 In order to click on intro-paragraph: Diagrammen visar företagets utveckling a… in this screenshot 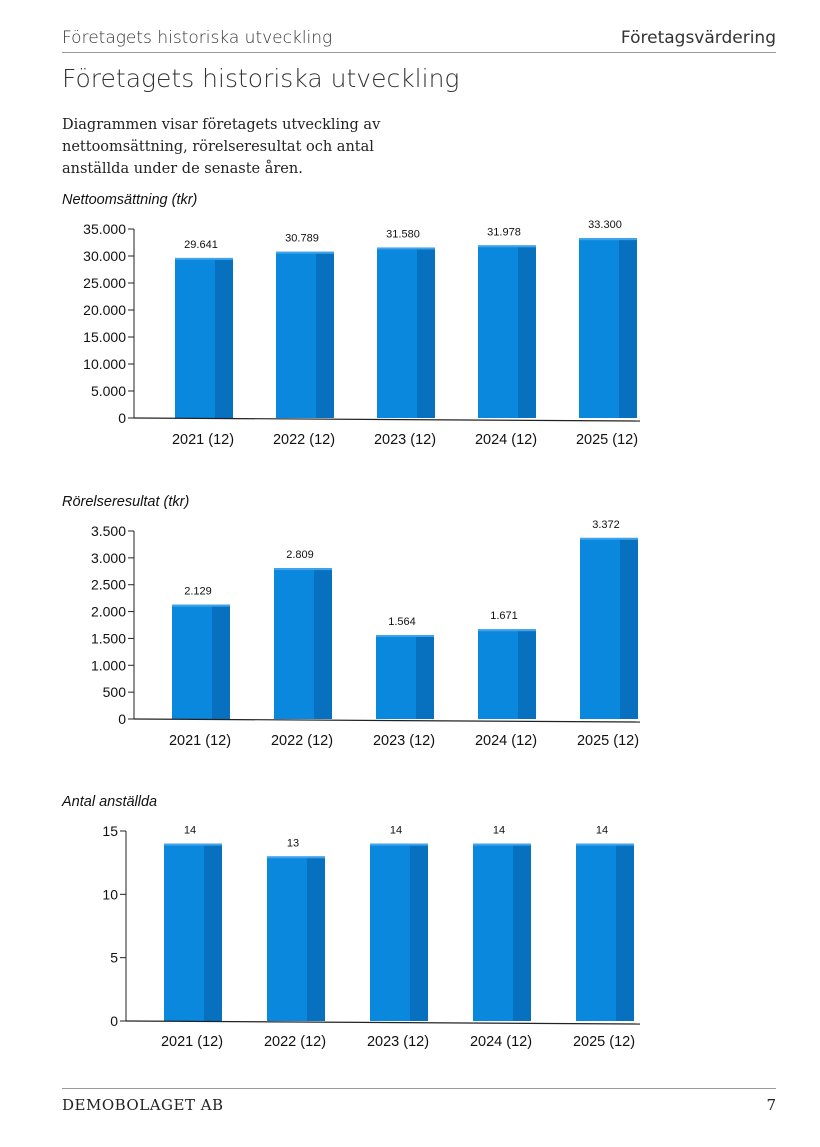, I will do `click(221, 147)`.